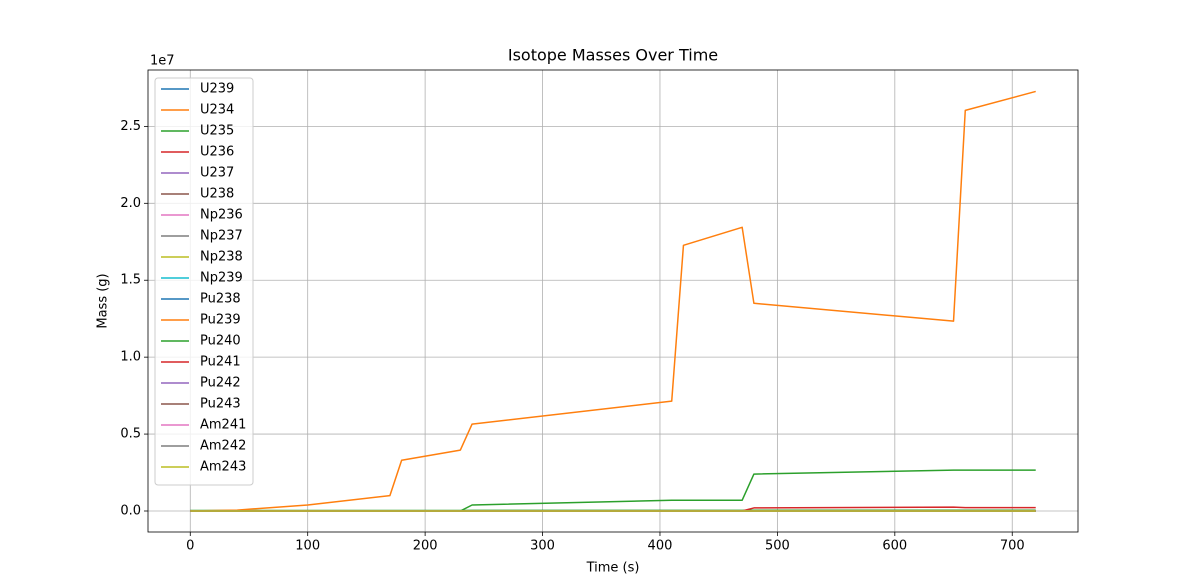  Describe the element at coordinates (217, 110) in the screenshot. I see `legend-label: U234` at that location.